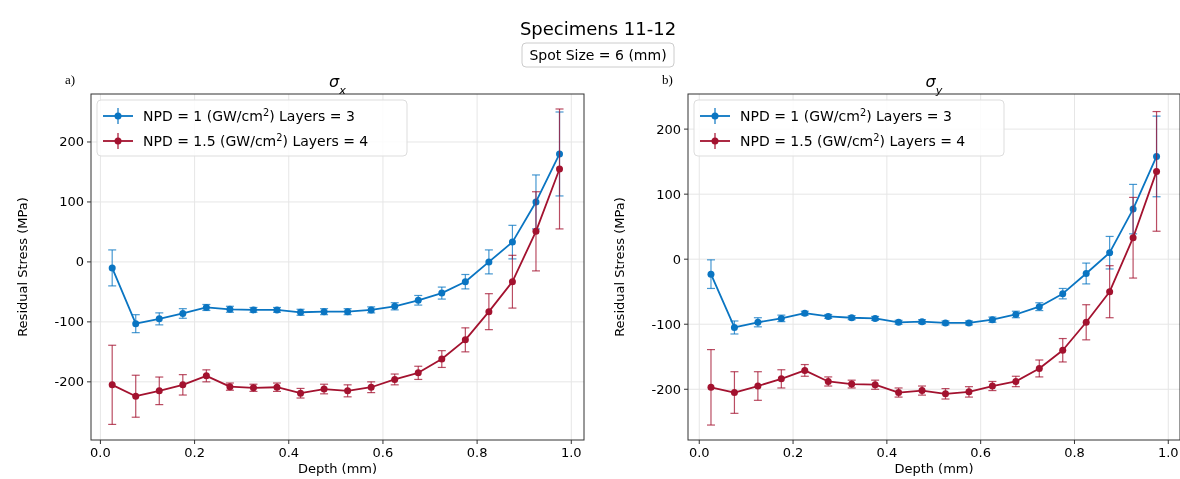  What do you see at coordinates (70, 79) in the screenshot?
I see `text: a)` at bounding box center [70, 79].